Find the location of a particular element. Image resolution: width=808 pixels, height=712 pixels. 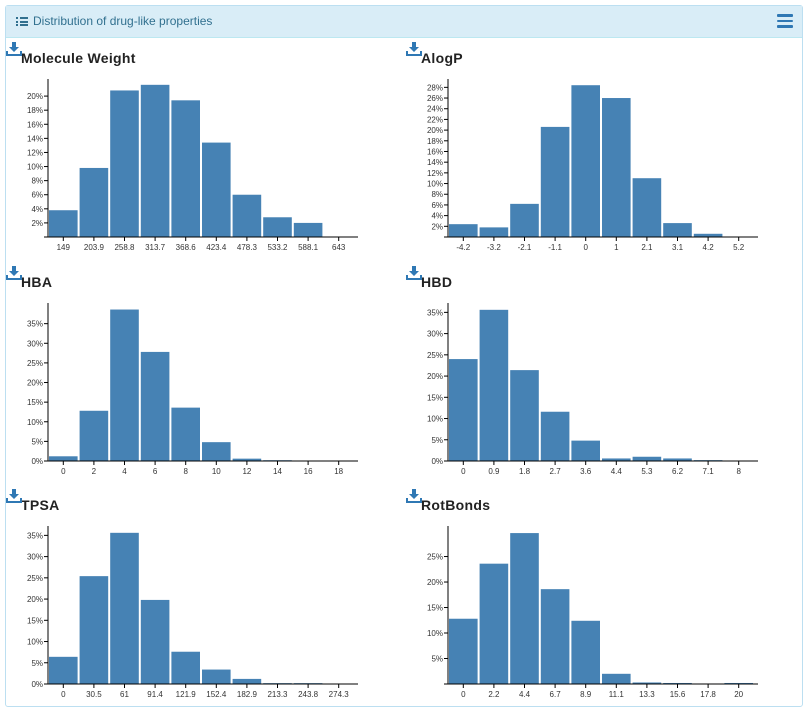

x-tick-label: 149 is located at coordinates (64, 247).